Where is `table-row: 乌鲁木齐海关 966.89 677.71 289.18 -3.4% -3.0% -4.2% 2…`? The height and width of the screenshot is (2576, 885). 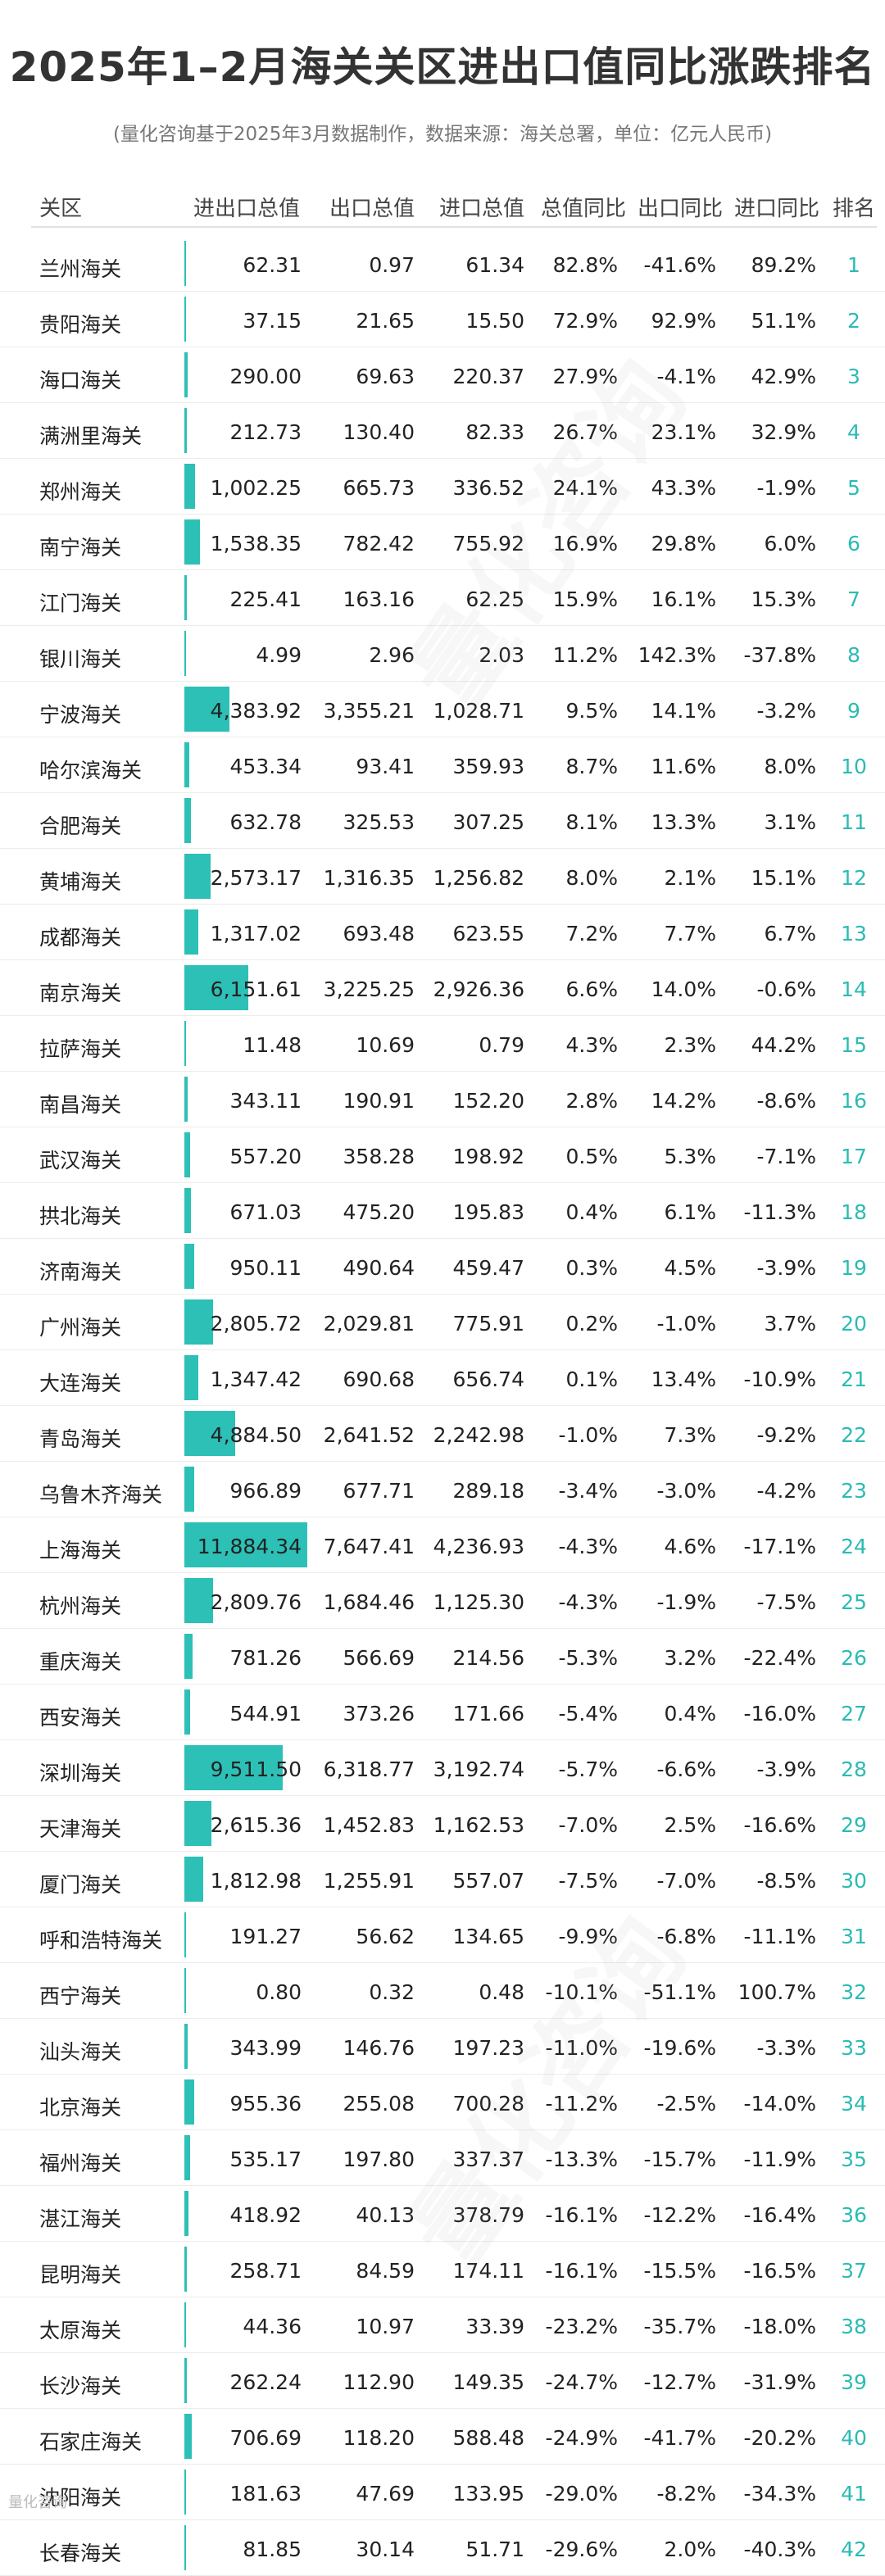
table-row: 乌鲁木齐海关 966.89 677.71 289.18 -3.4% -3.0% -4.2% 2… is located at coordinates (442, 1489).